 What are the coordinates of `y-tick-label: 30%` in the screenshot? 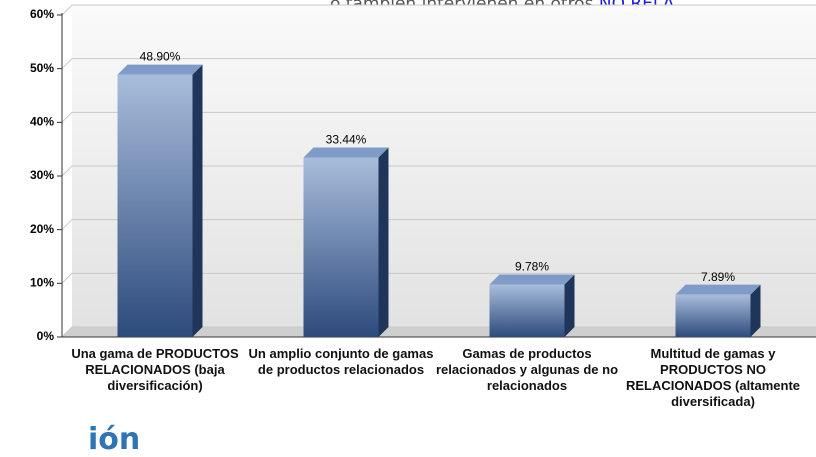 It's located at (42, 175).